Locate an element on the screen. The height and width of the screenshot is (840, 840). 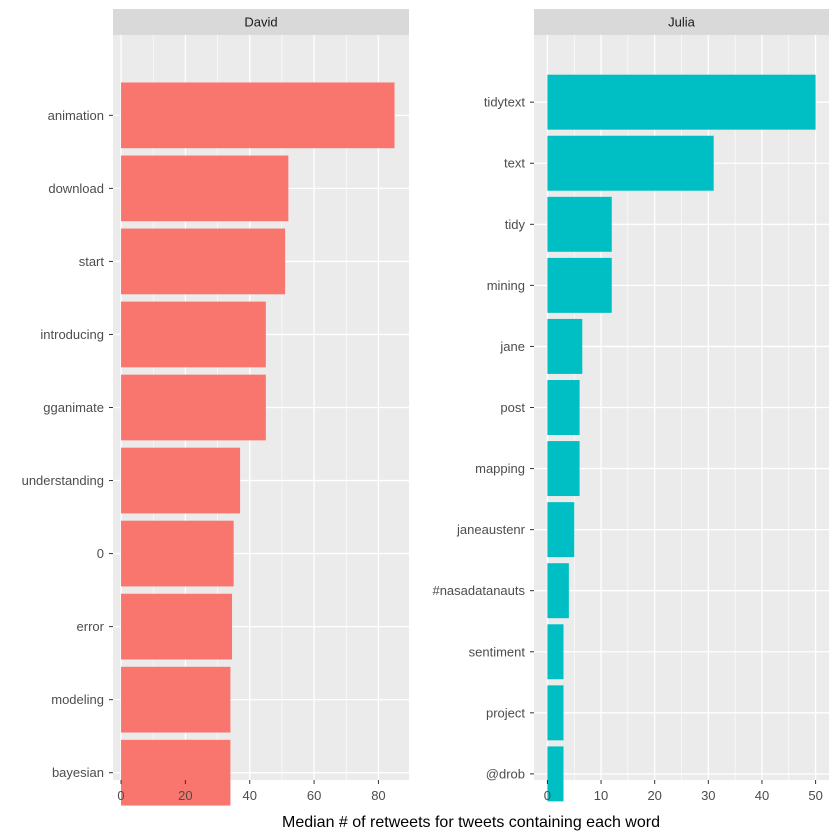
y-tick-label: sentiment is located at coordinates (497, 651).